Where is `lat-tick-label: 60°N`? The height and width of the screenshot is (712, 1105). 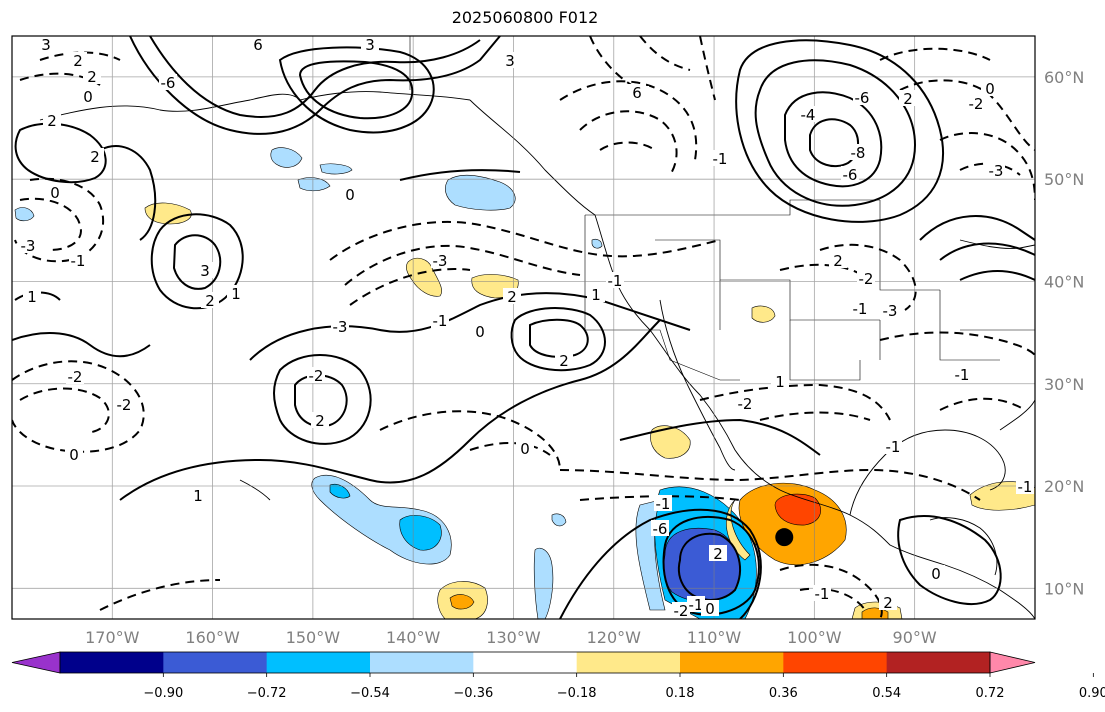
lat-tick-label: 60°N is located at coordinates (1064, 77).